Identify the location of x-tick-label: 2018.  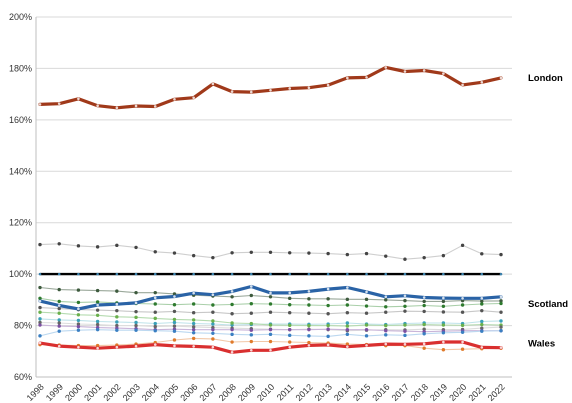
(419, 392).